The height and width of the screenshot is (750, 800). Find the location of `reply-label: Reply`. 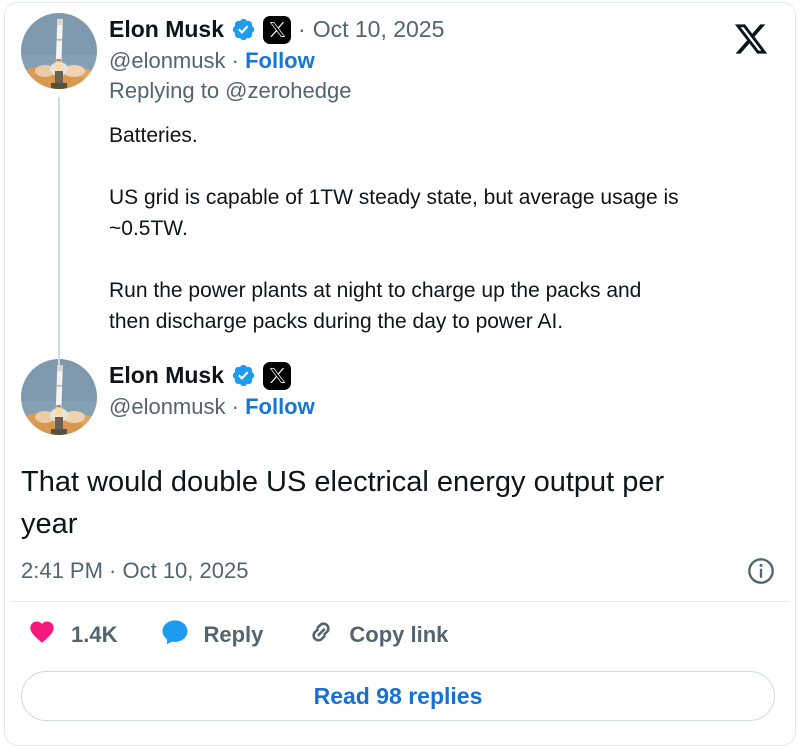

reply-label: Reply is located at coordinates (233, 634).